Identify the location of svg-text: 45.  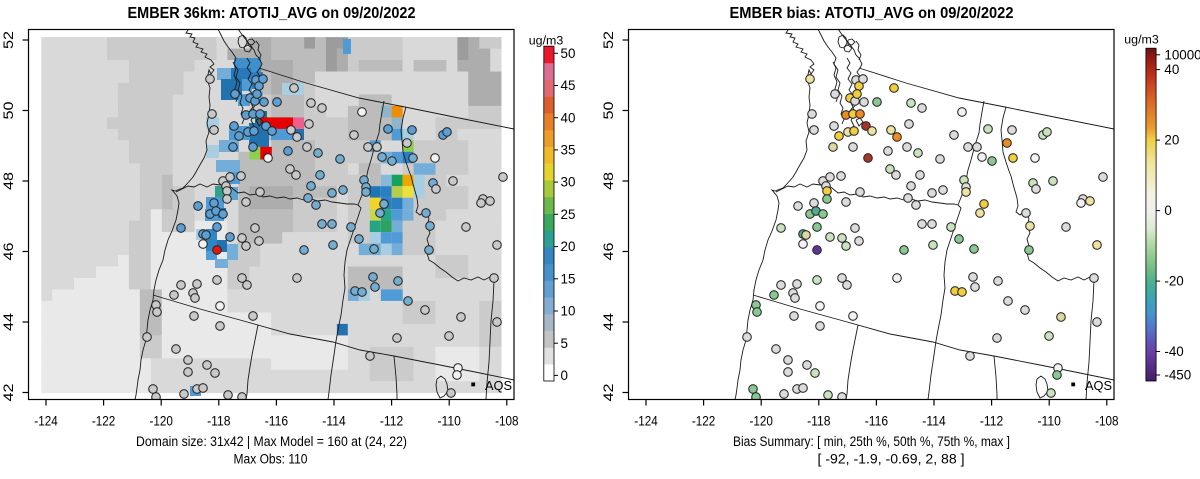
(568, 85).